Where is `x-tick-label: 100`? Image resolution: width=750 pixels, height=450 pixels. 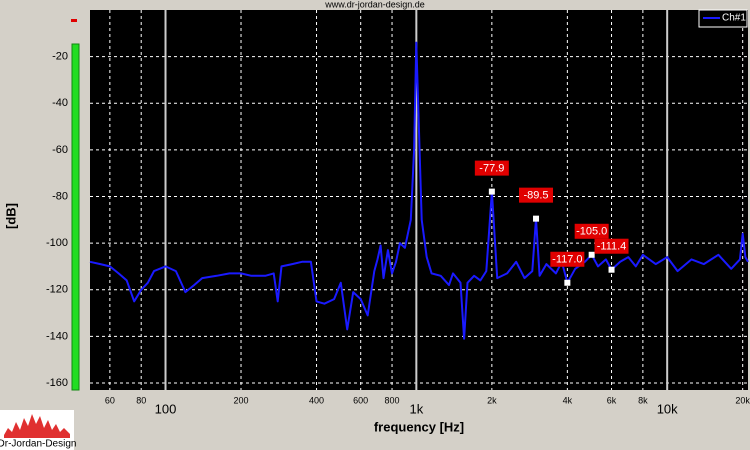
x-tick-label: 100 is located at coordinates (166, 408).